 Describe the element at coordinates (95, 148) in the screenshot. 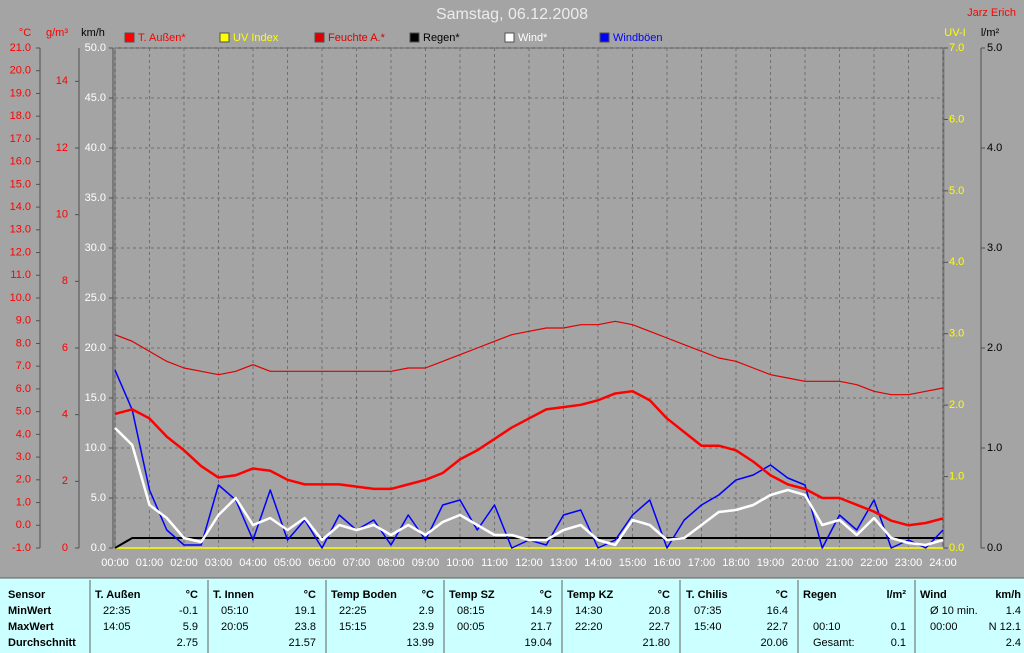

I see `y-tick-label: 40.0` at that location.